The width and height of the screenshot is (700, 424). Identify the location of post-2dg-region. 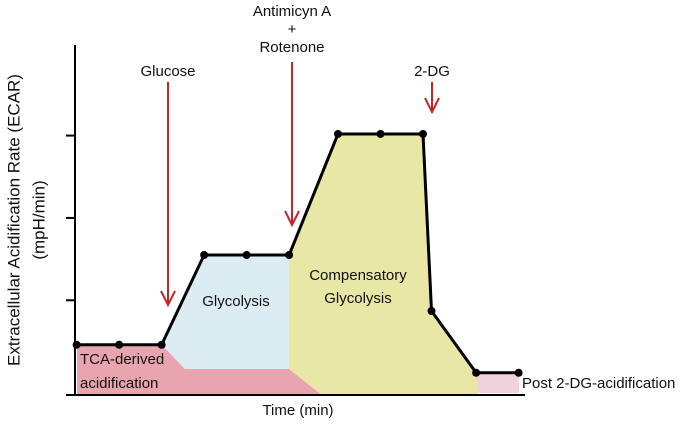
(498, 383).